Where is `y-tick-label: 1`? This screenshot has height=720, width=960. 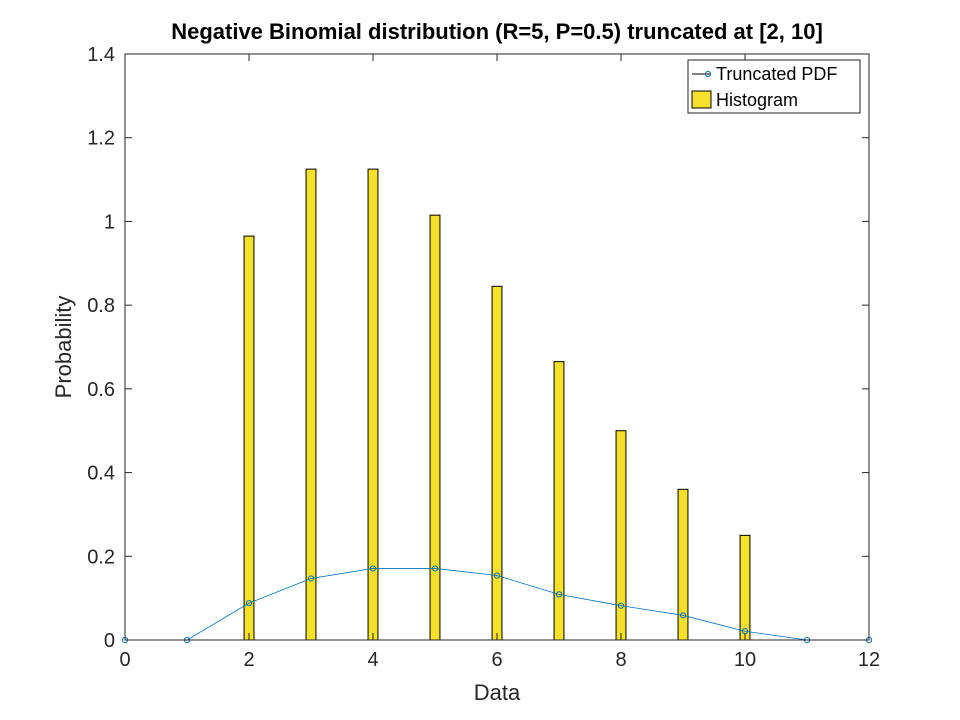
y-tick-label: 1 is located at coordinates (109, 222).